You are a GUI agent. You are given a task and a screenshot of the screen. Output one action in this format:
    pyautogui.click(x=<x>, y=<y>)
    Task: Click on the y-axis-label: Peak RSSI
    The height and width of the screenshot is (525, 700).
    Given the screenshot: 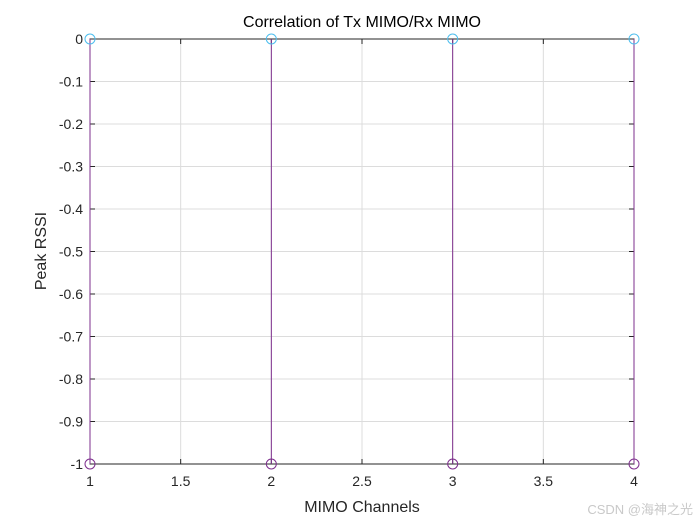 What is the action you would take?
    pyautogui.click(x=41, y=251)
    